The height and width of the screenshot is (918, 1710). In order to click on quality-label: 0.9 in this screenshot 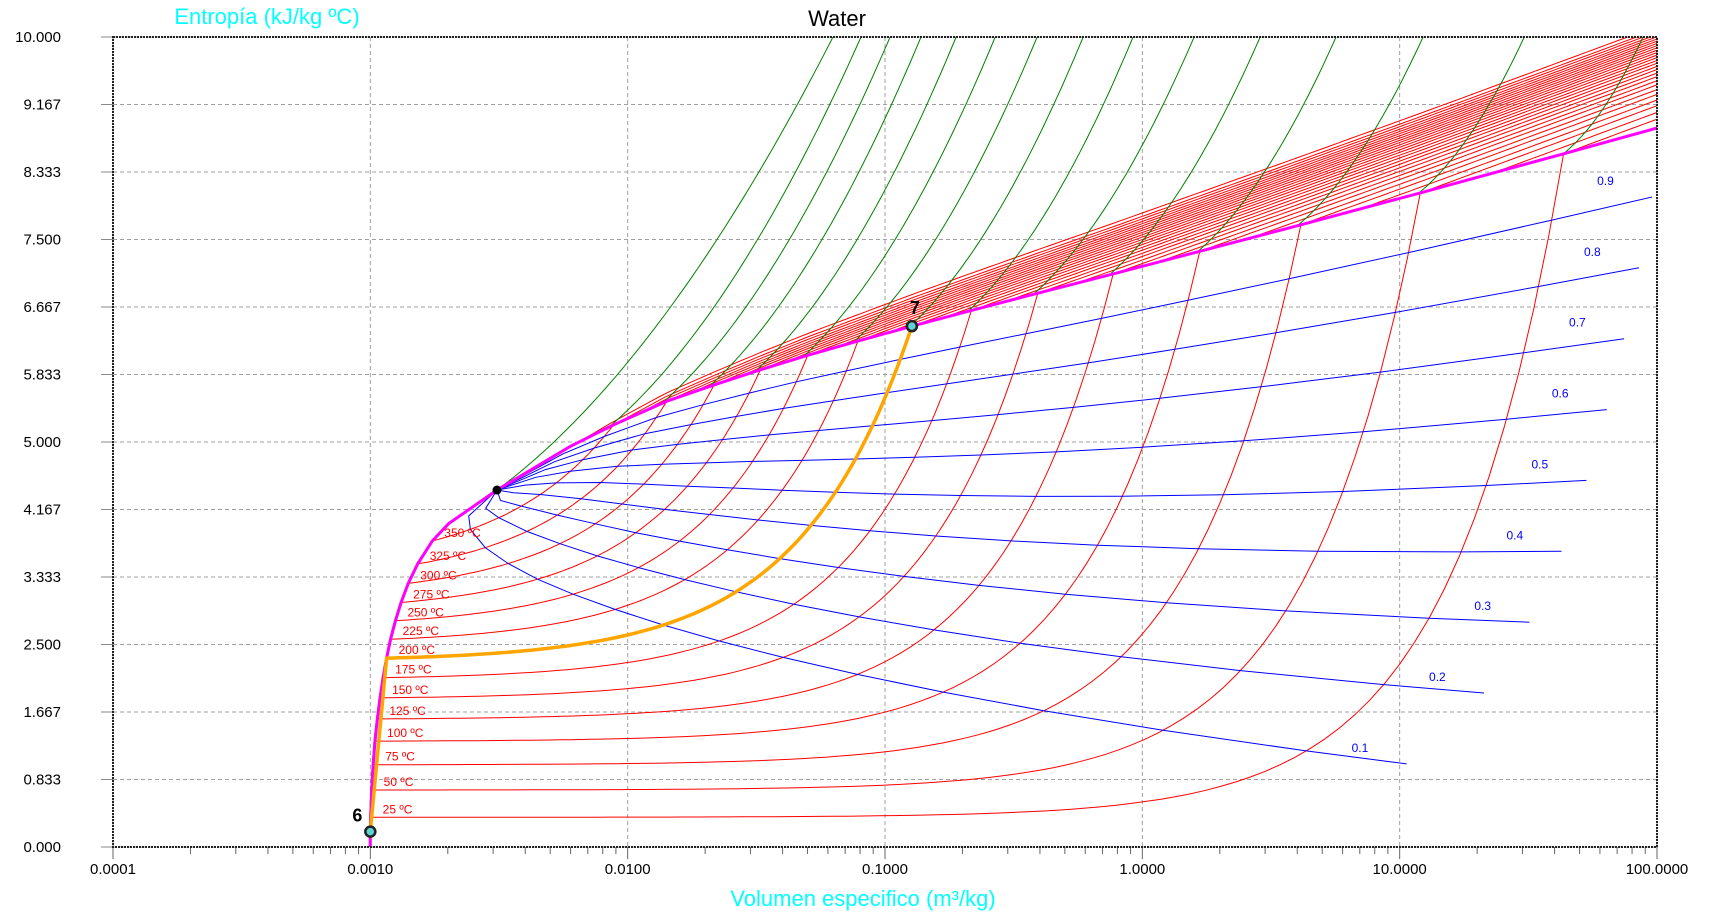, I will do `click(1605, 181)`.